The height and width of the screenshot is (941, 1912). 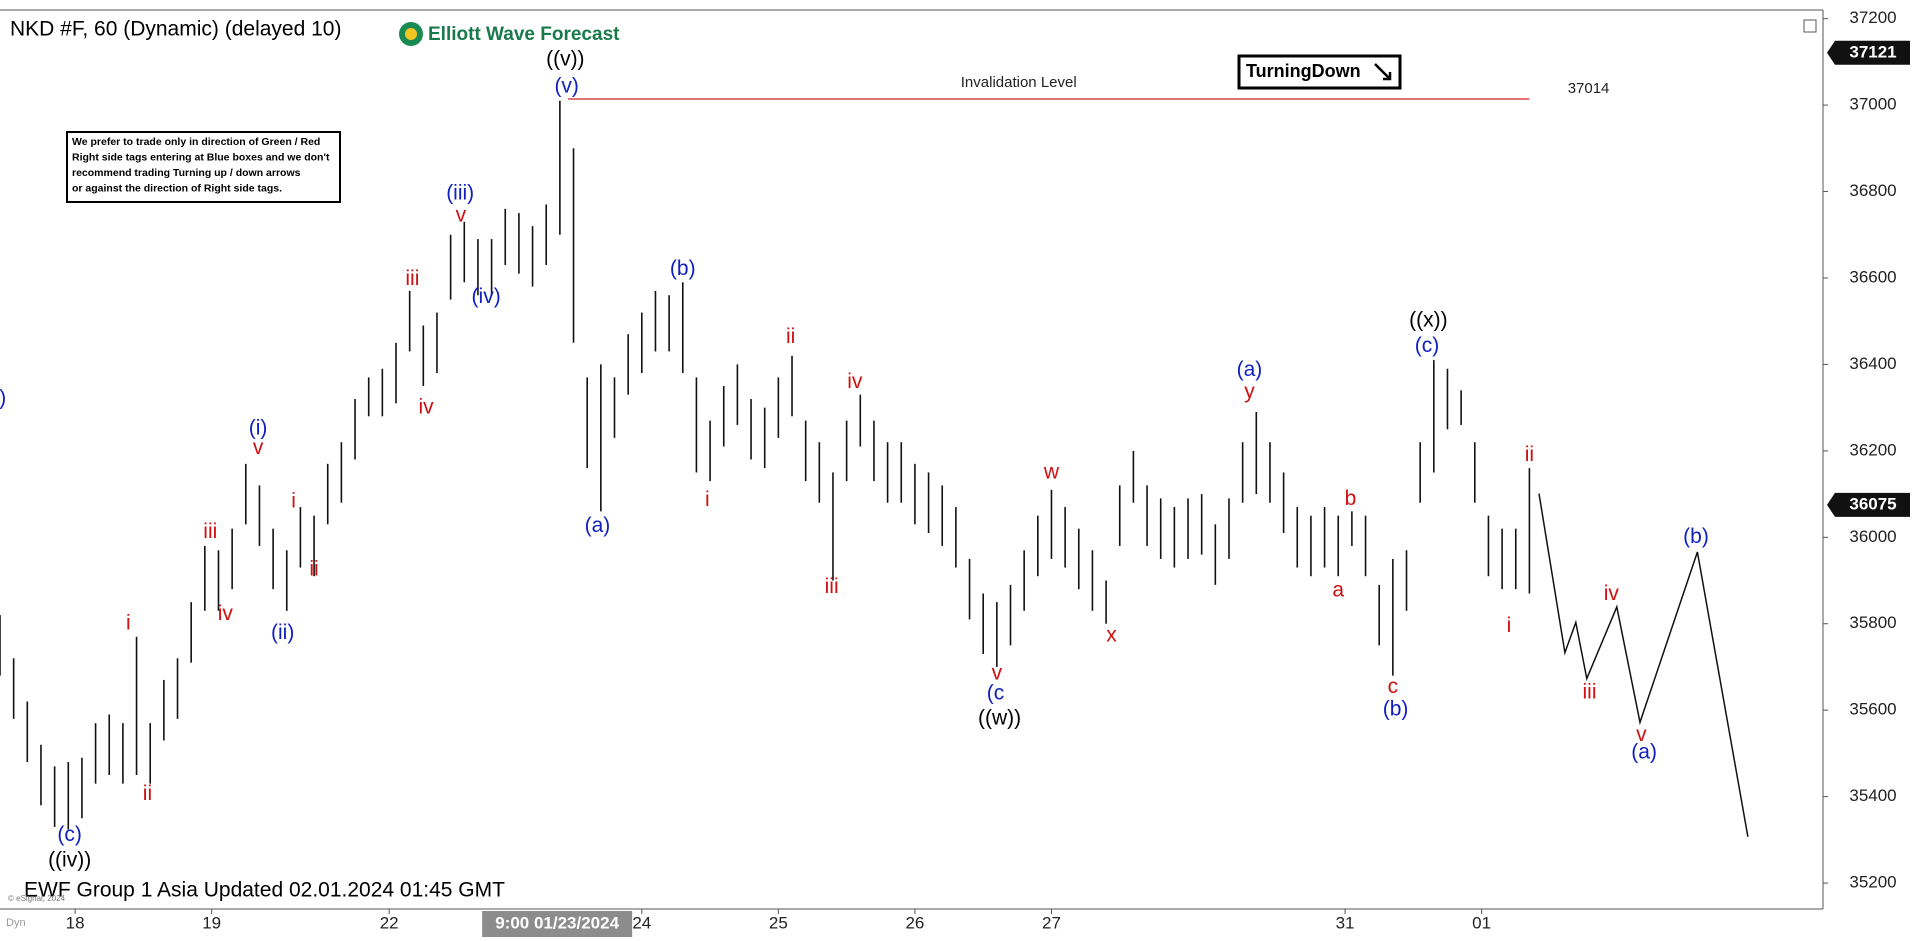 What do you see at coordinates (1872, 795) in the screenshot?
I see `y-tick-label: 35400` at bounding box center [1872, 795].